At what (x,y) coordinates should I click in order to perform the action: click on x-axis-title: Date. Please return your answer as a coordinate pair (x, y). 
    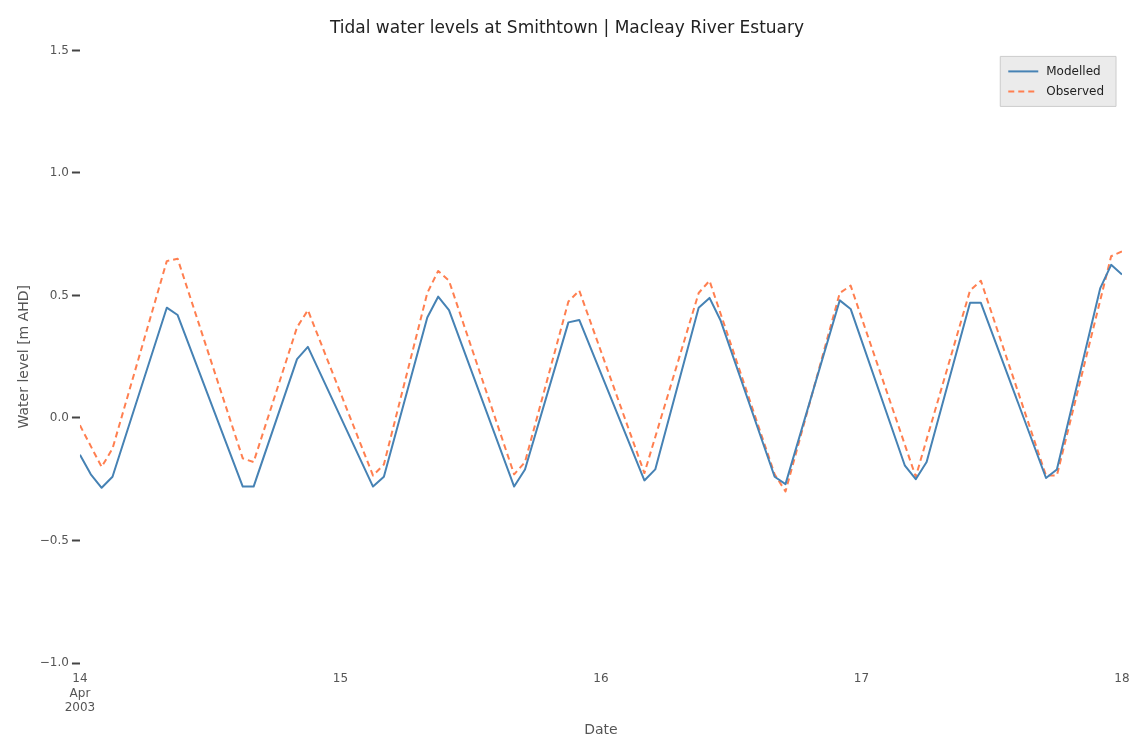
    Looking at the image, I should click on (601, 729).